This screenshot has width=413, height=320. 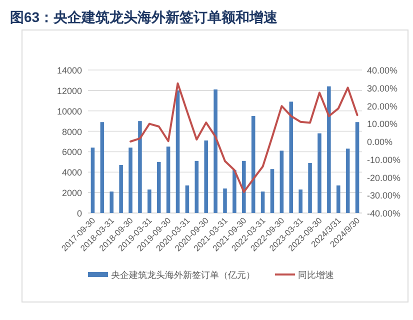 What do you see at coordinates (183, 275) in the screenshot?
I see `legend-label: 央企建筑龙头海外新签订单（亿元）` at bounding box center [183, 275].